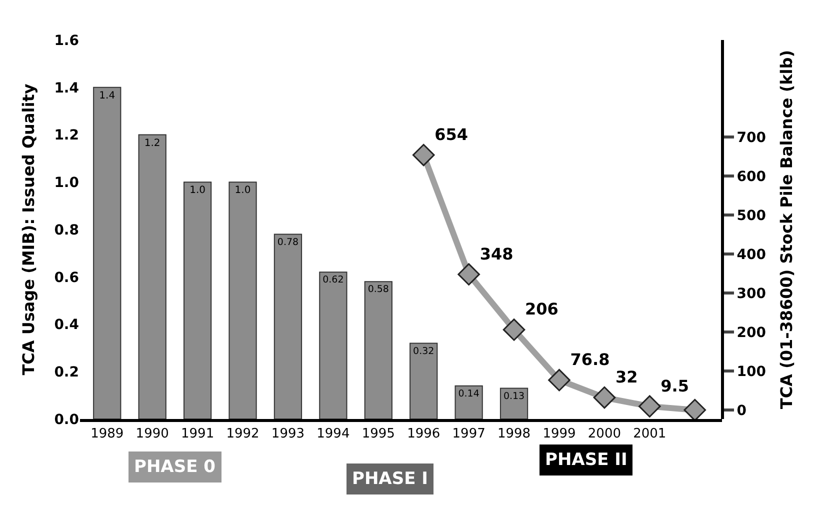 The height and width of the screenshot is (514, 832). What do you see at coordinates (469, 394) in the screenshot?
I see `data-label: 0.14` at bounding box center [469, 394].